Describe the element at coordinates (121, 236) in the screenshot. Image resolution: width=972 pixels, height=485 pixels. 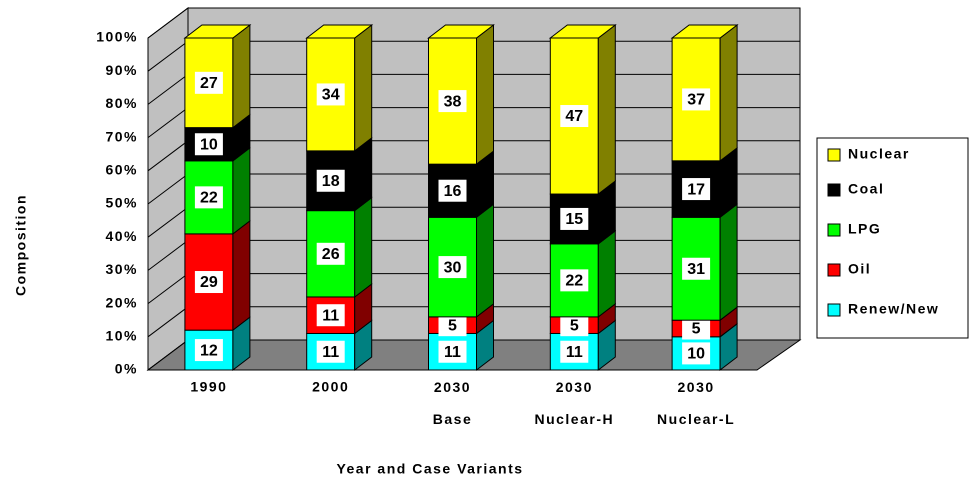
I see `y-tick-label: 40%` at that location.